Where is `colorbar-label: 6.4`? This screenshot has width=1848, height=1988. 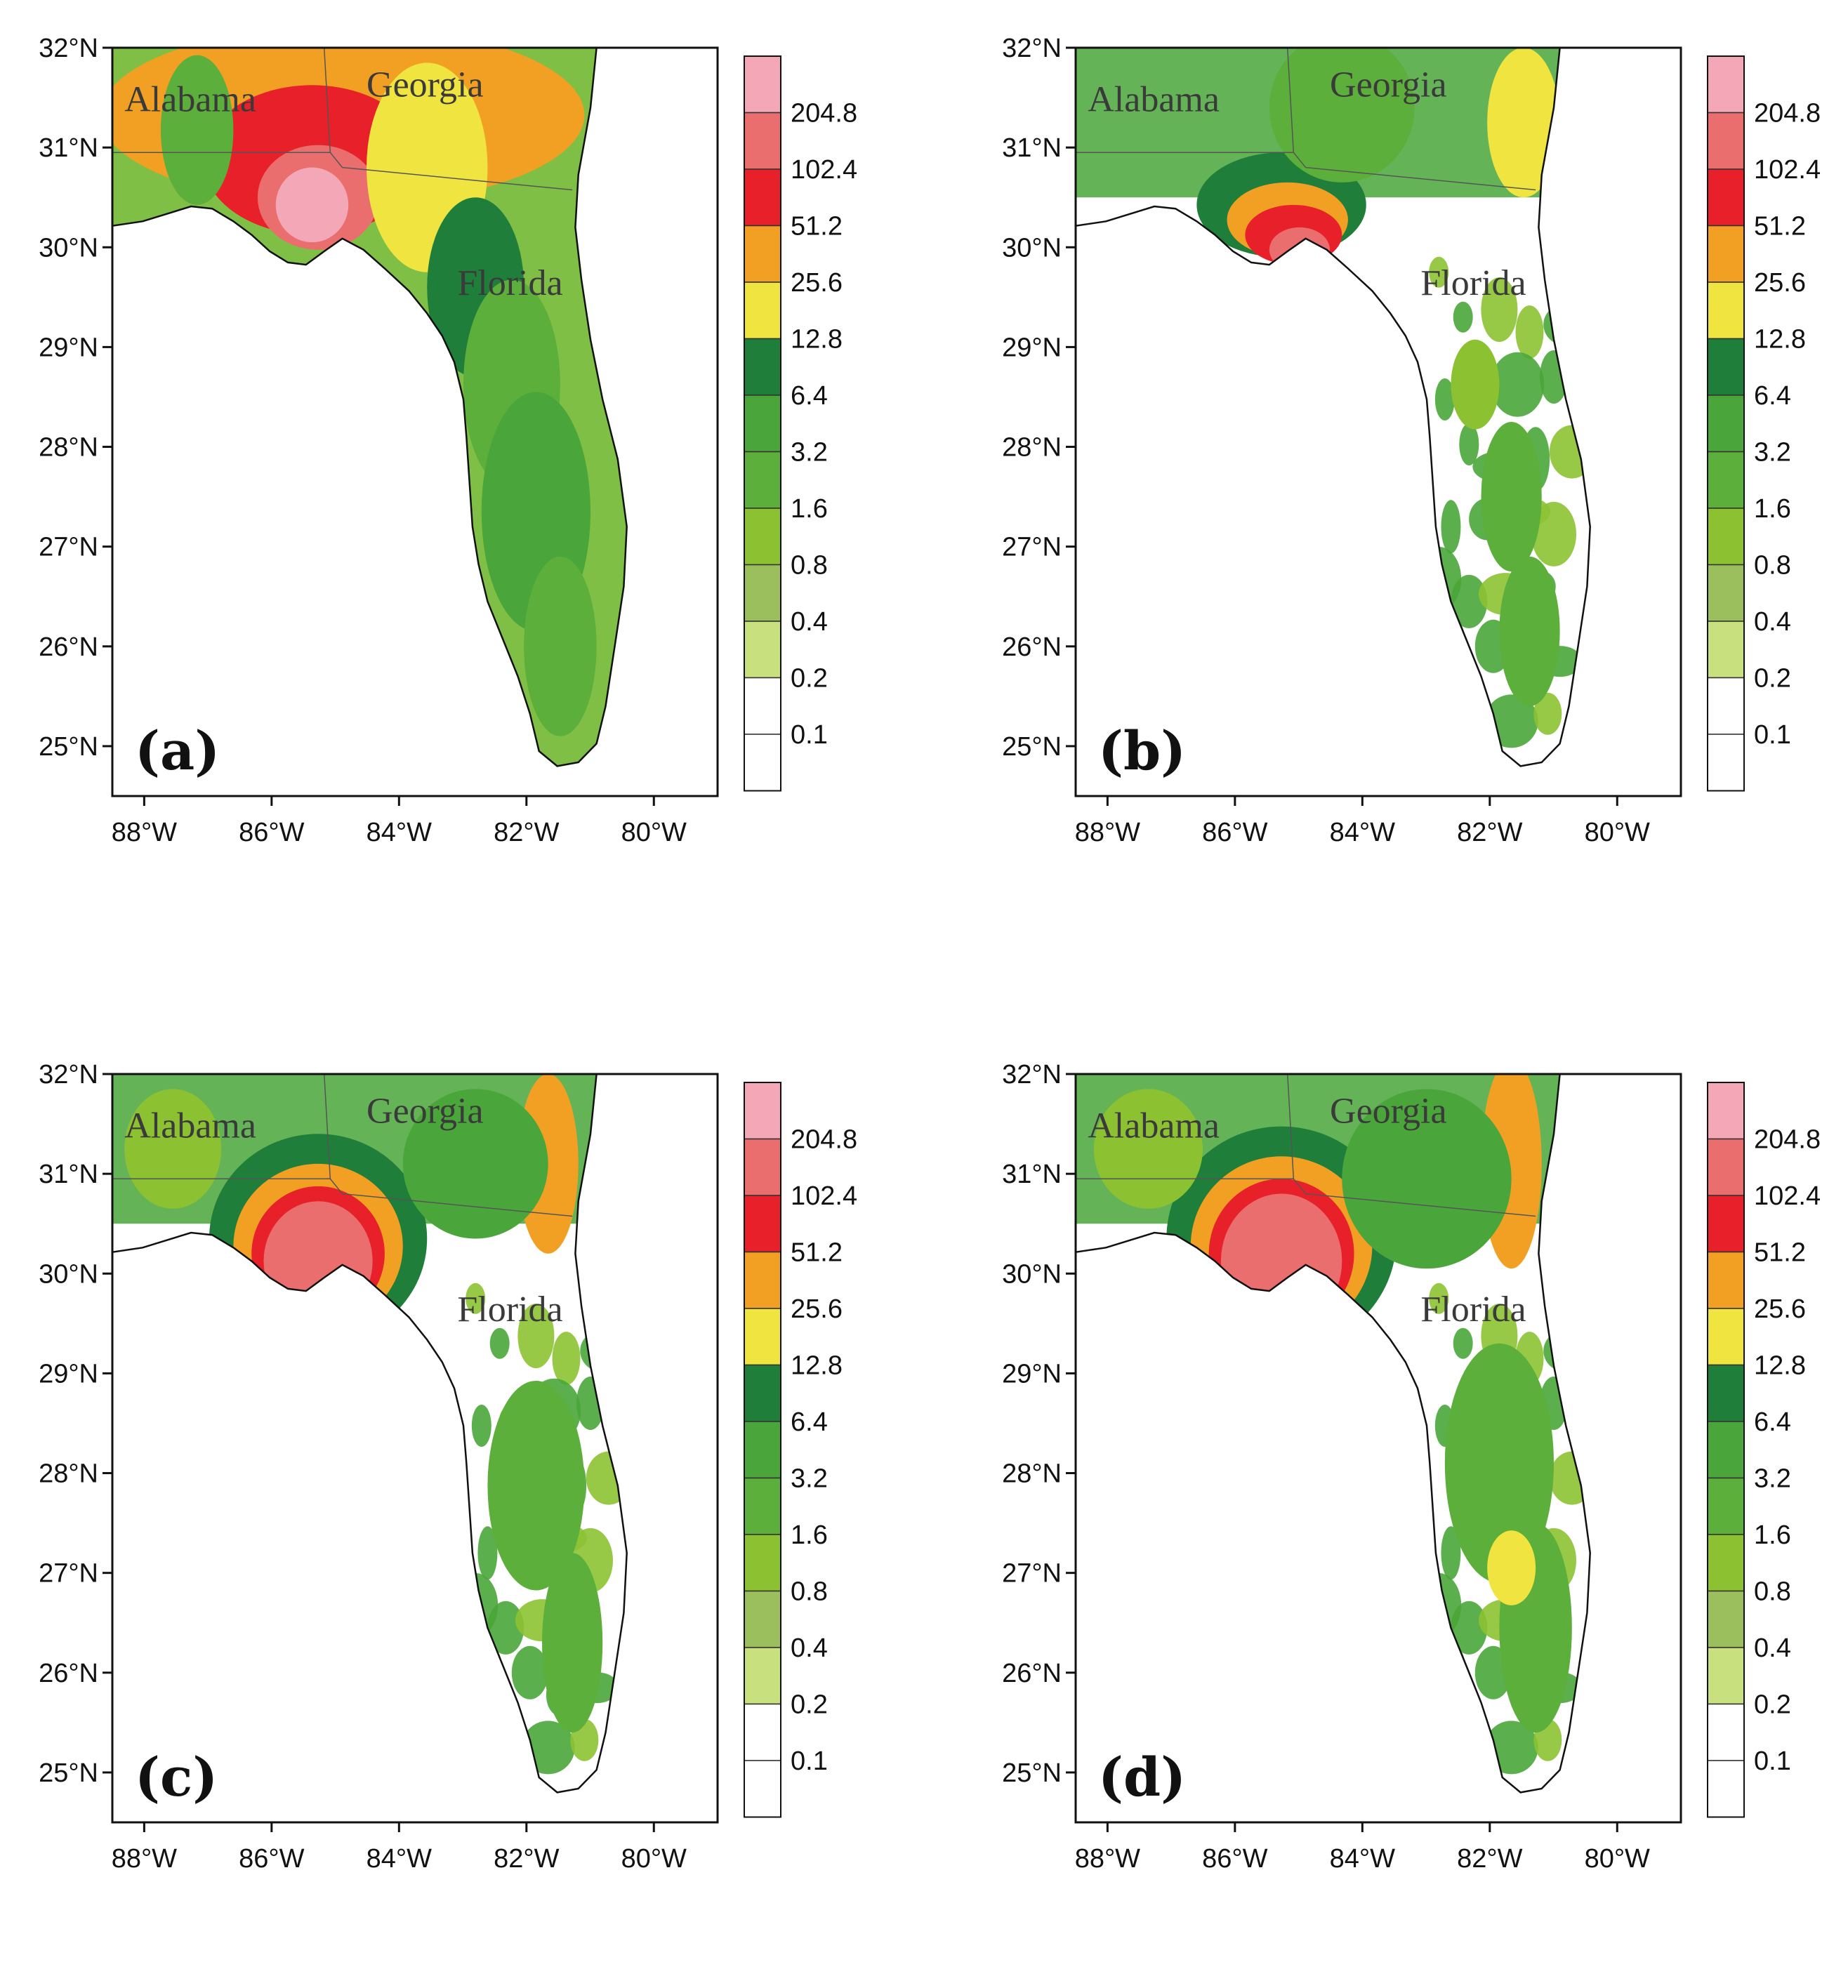 colorbar-label: 6.4 is located at coordinates (1772, 1422).